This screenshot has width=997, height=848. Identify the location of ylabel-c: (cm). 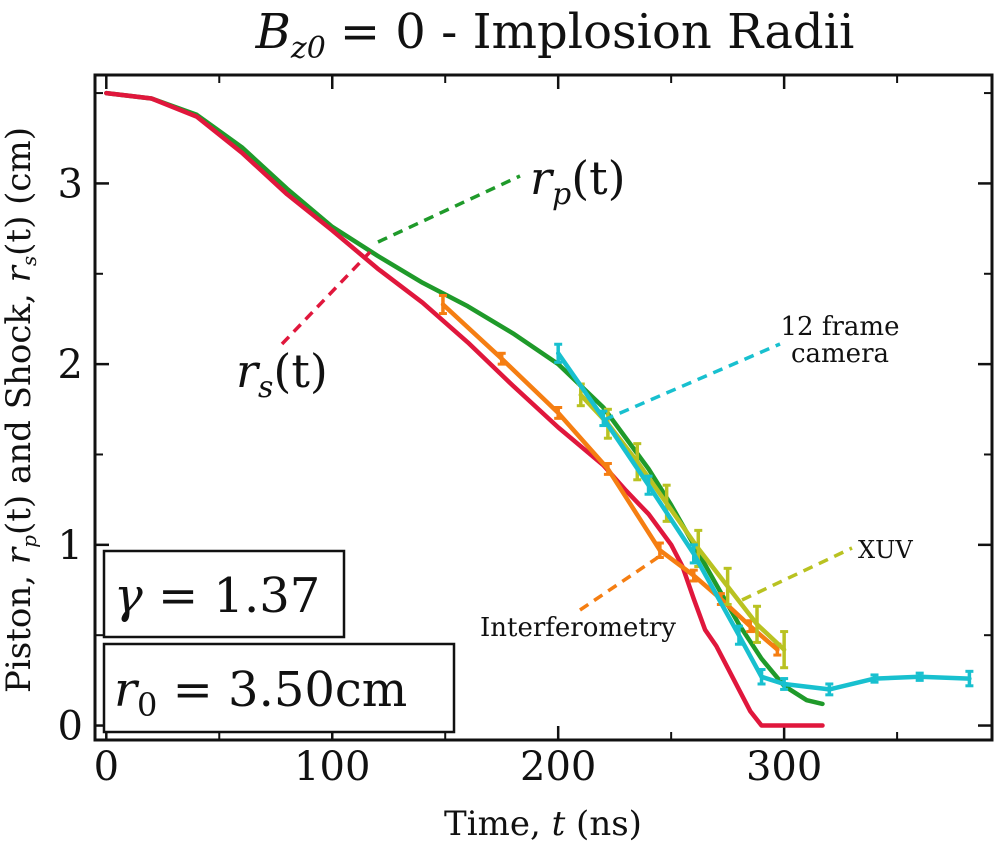
(19, 171).